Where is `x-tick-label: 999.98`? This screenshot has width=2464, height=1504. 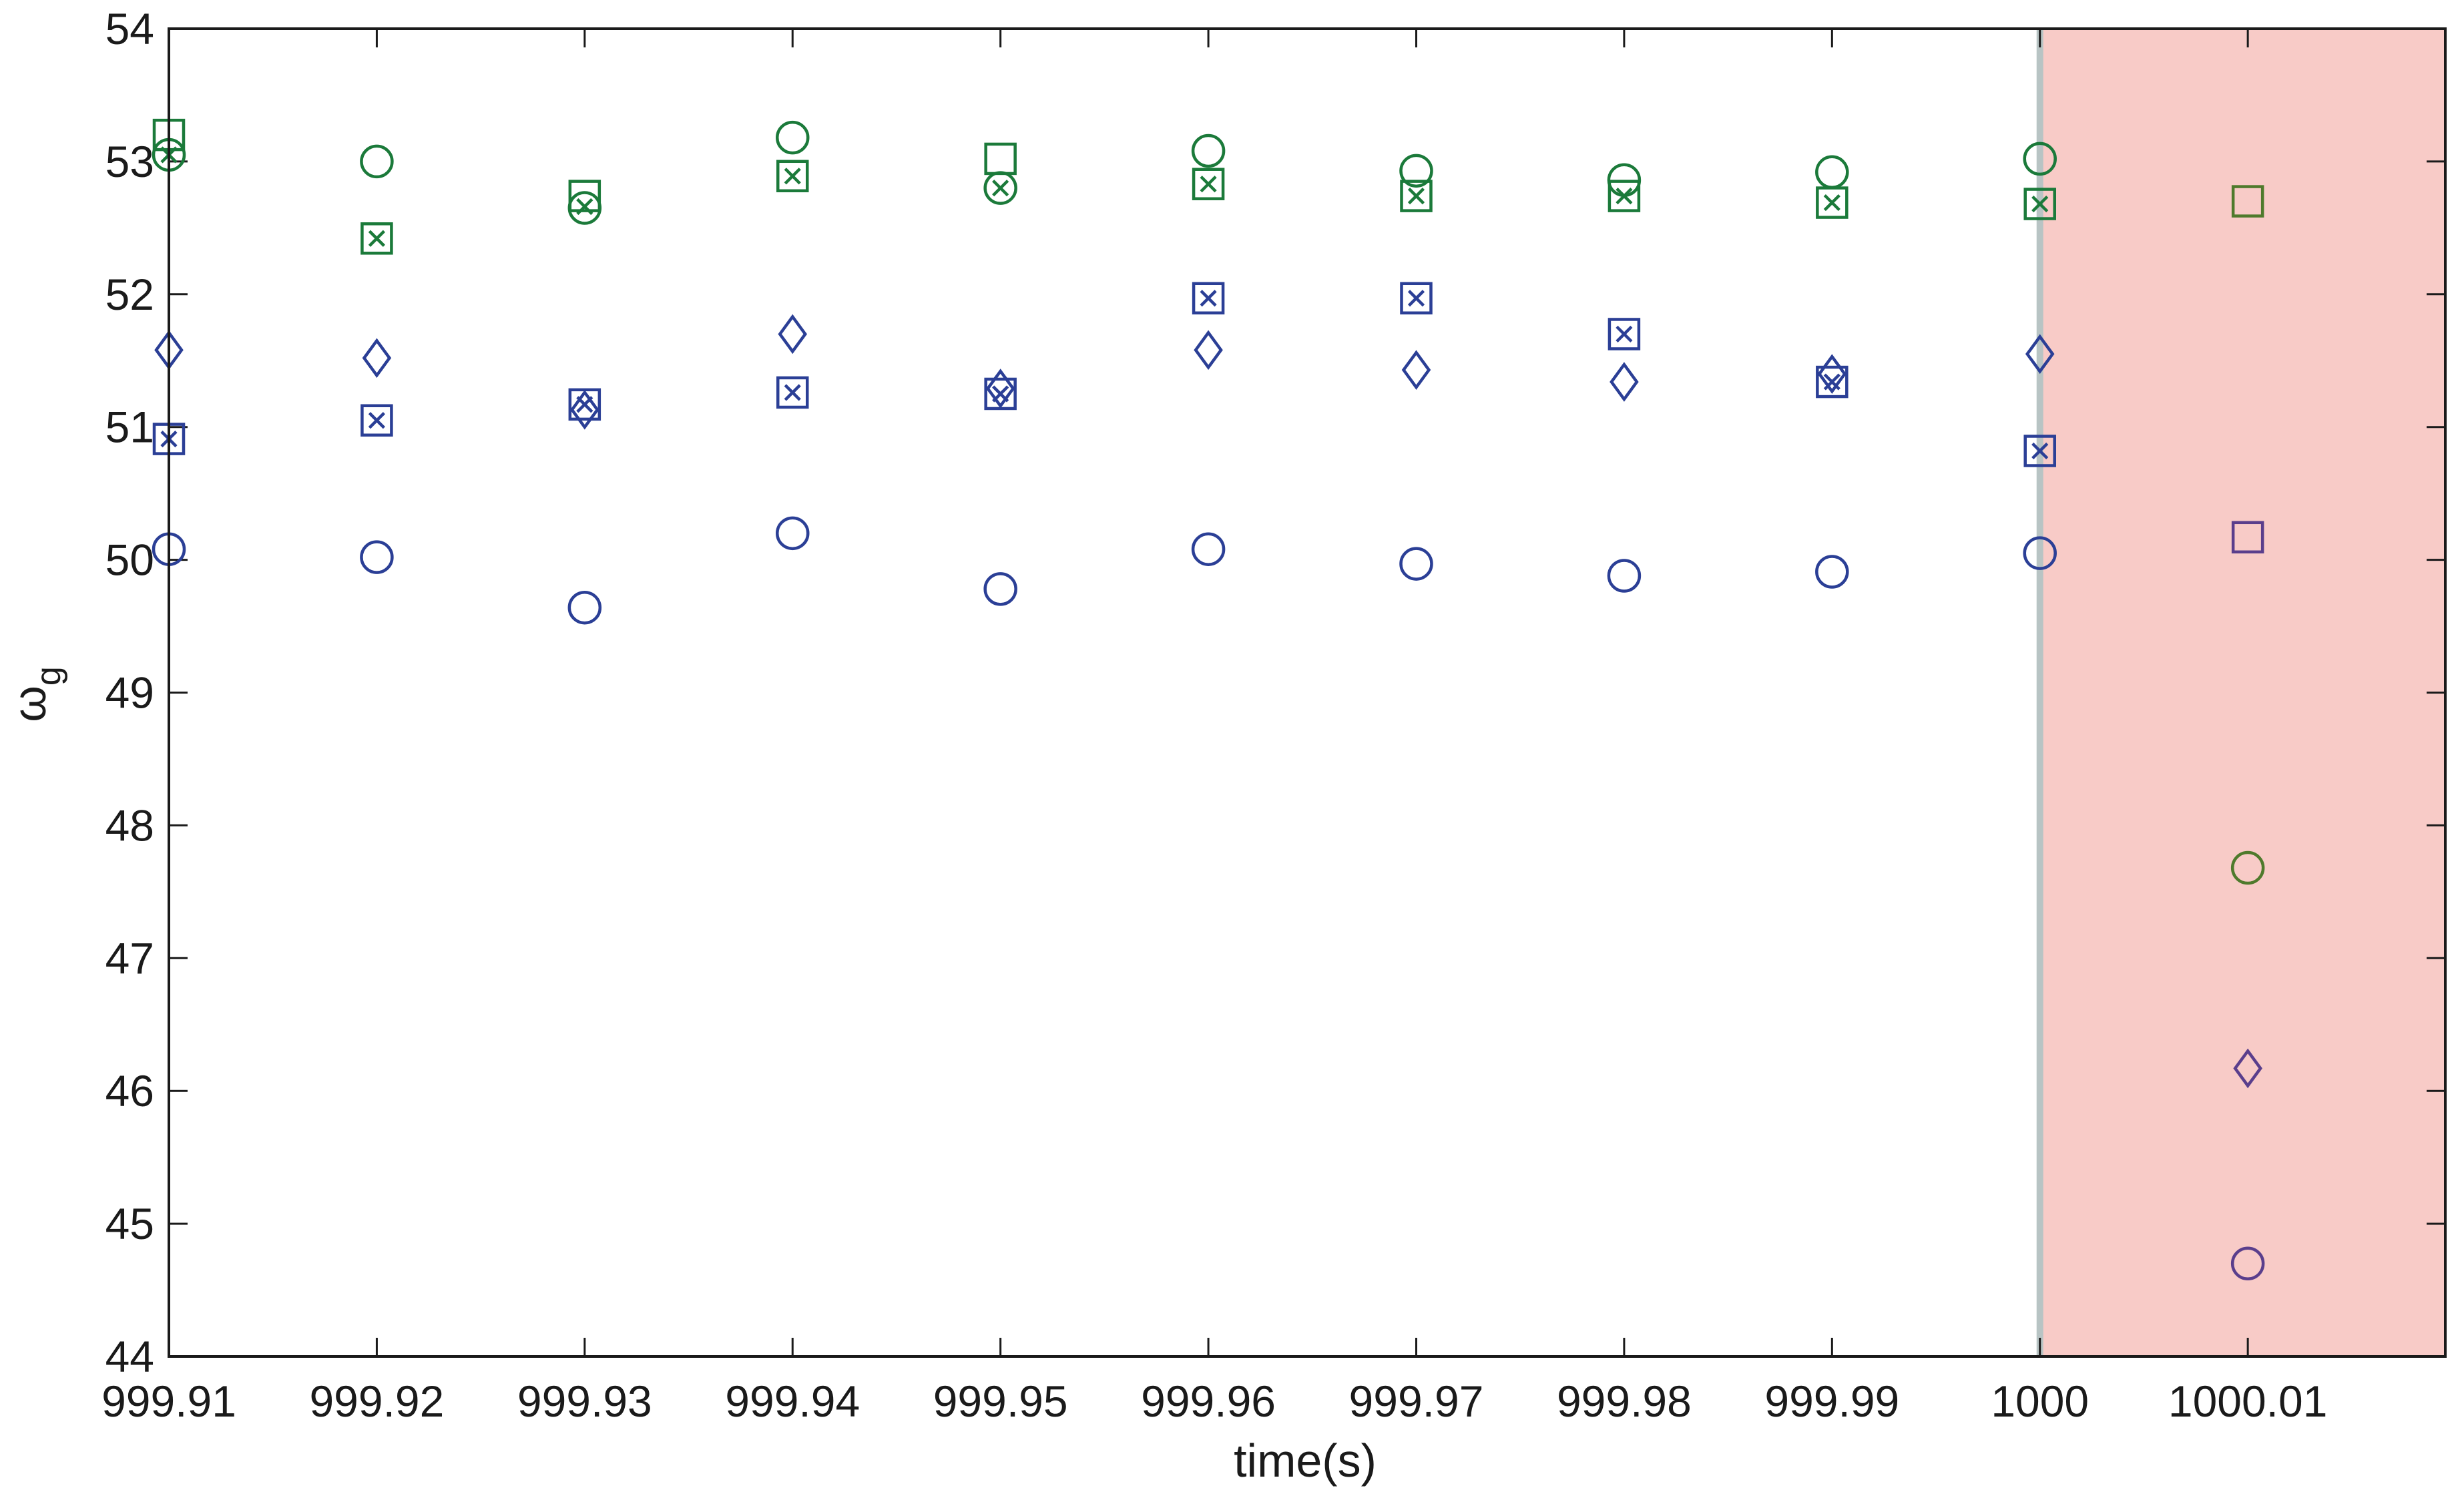 x-tick-label: 999.98 is located at coordinates (1624, 1401).